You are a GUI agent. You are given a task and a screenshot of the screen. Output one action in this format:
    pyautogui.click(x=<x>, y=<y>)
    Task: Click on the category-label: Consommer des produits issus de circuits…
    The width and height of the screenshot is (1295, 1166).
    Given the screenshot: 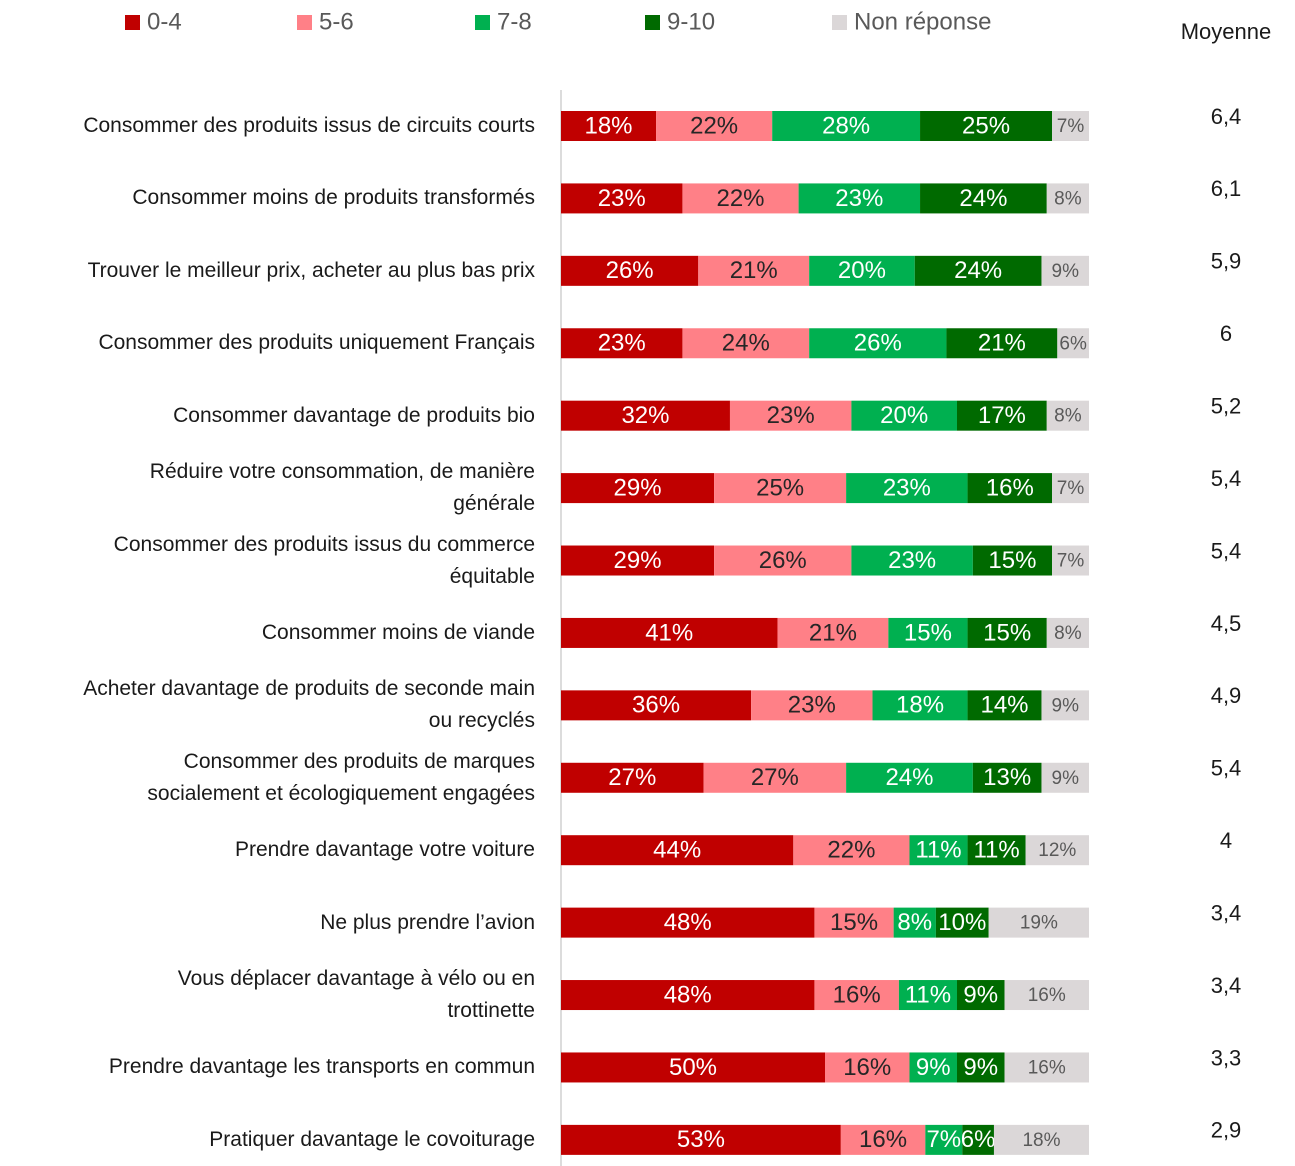 What is the action you would take?
    pyautogui.click(x=309, y=125)
    